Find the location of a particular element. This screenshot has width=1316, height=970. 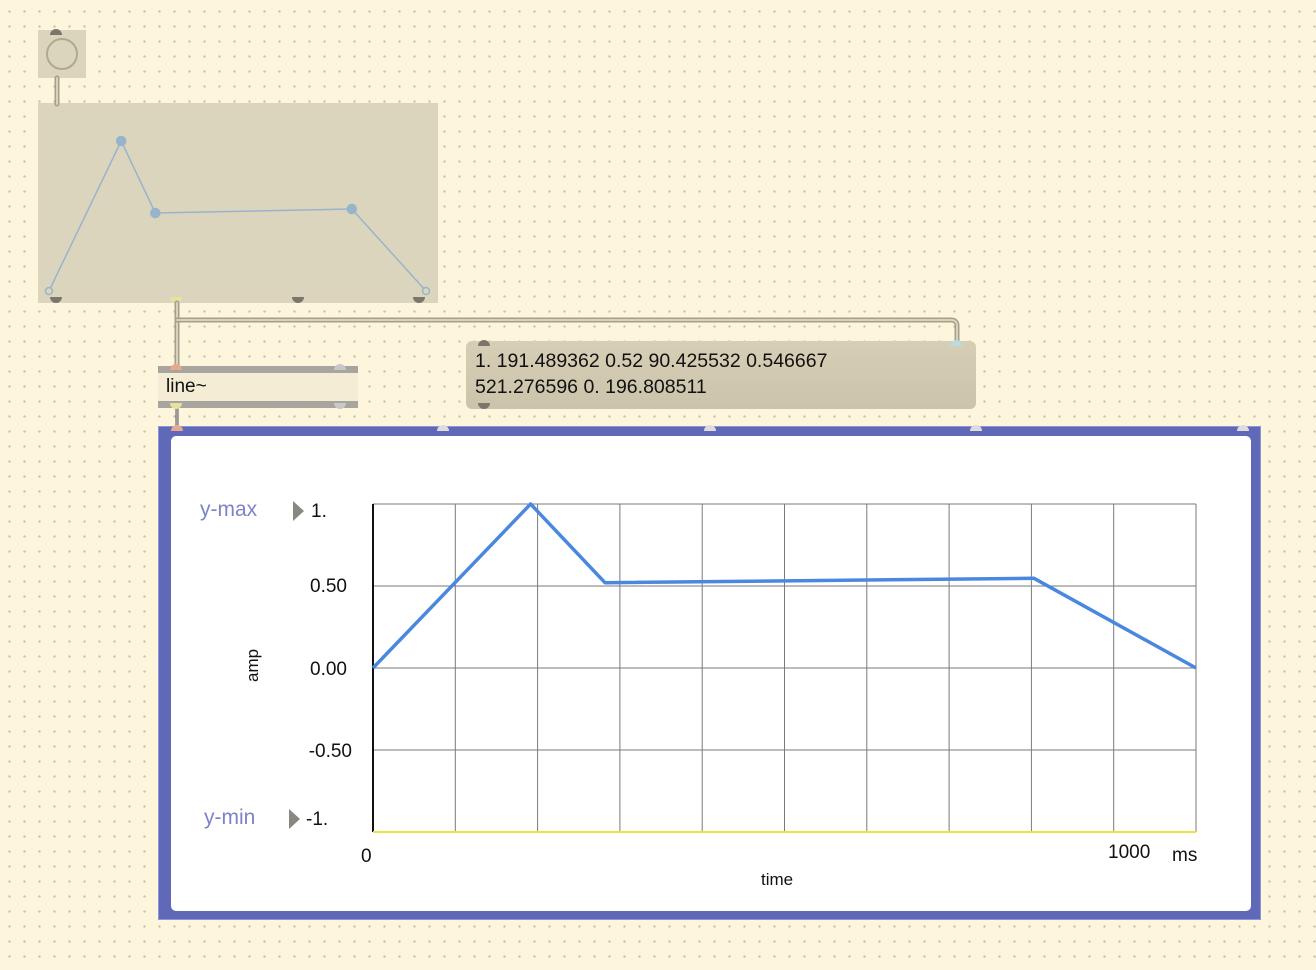

function-line is located at coordinates (237, 215).